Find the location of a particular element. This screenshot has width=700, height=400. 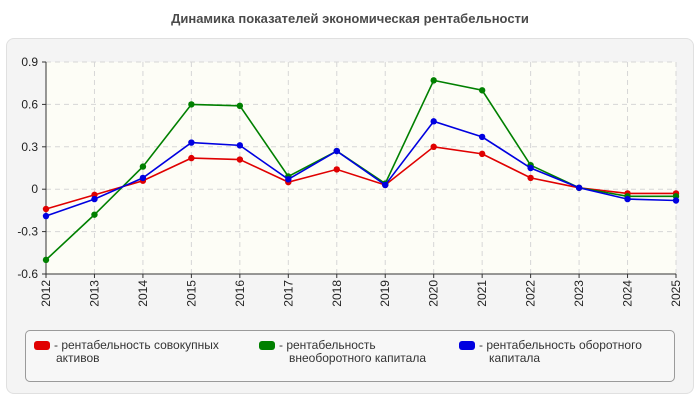

x-tick-label: 2021 is located at coordinates (482, 293).